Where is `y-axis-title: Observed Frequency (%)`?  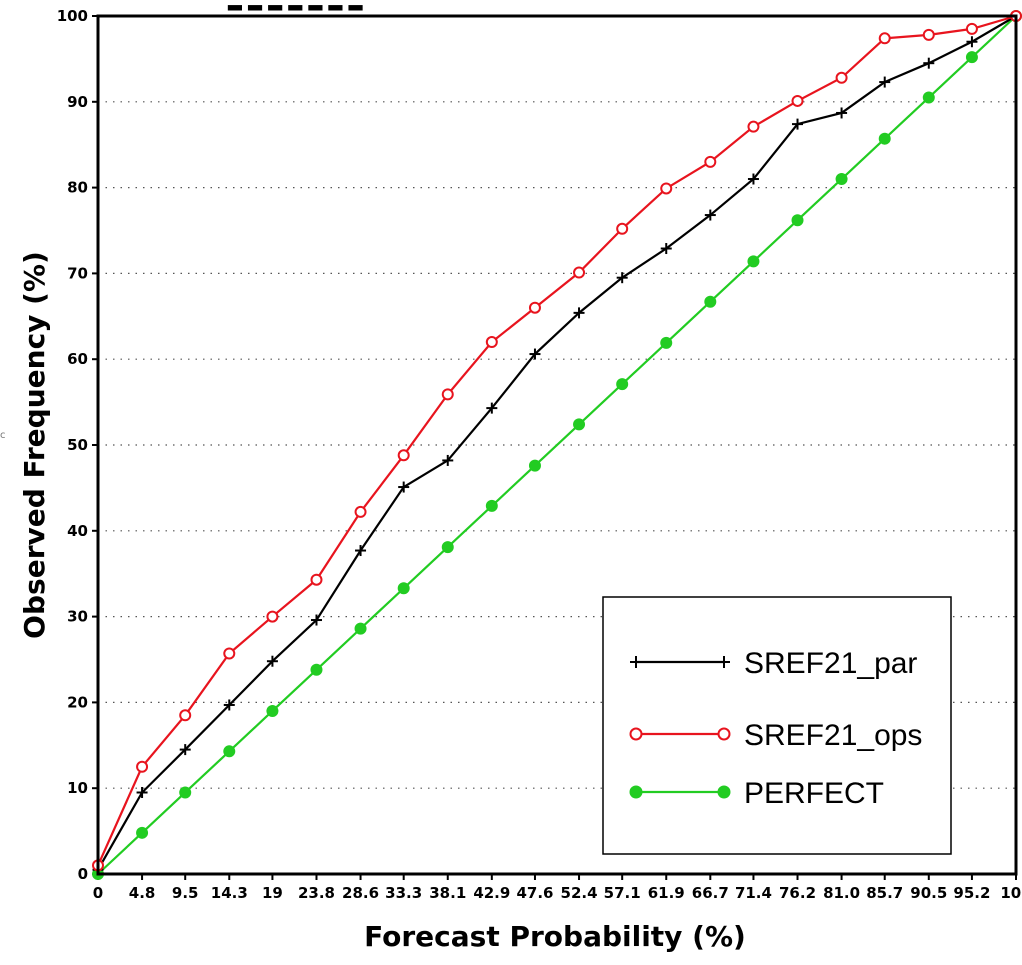
y-axis-title: Observed Frequency (%) is located at coordinates (34, 445).